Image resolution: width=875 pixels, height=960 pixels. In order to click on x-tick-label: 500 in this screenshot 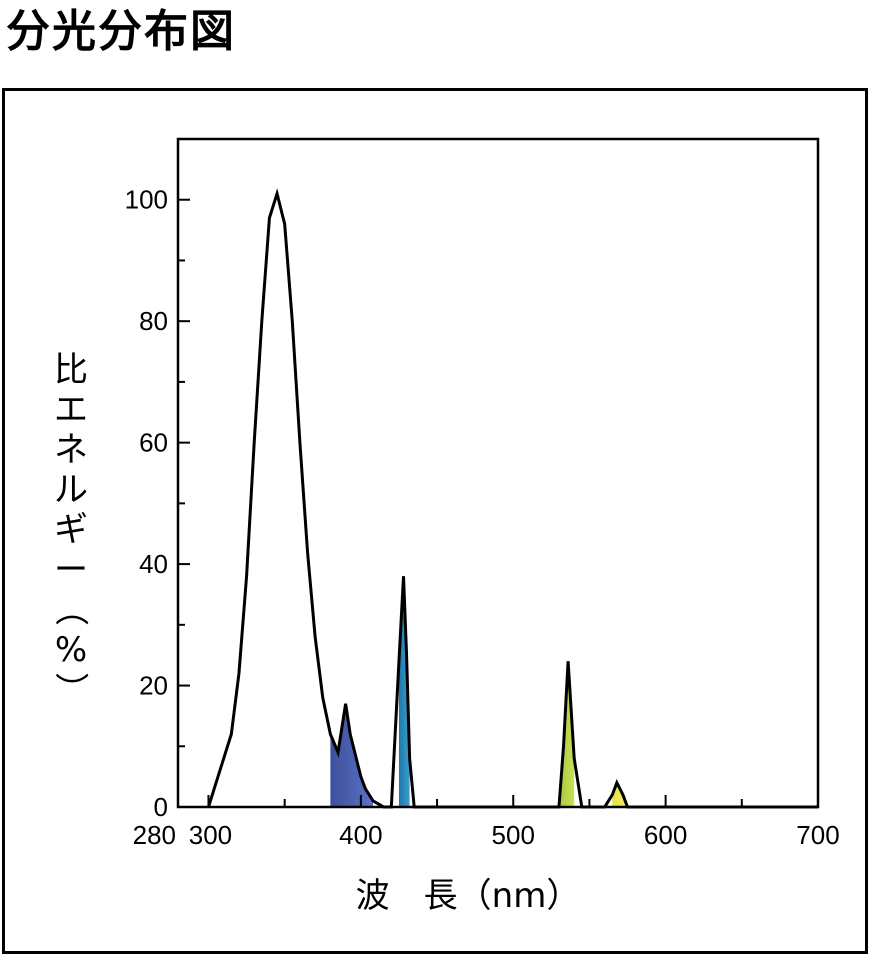, I will do `click(513, 835)`.